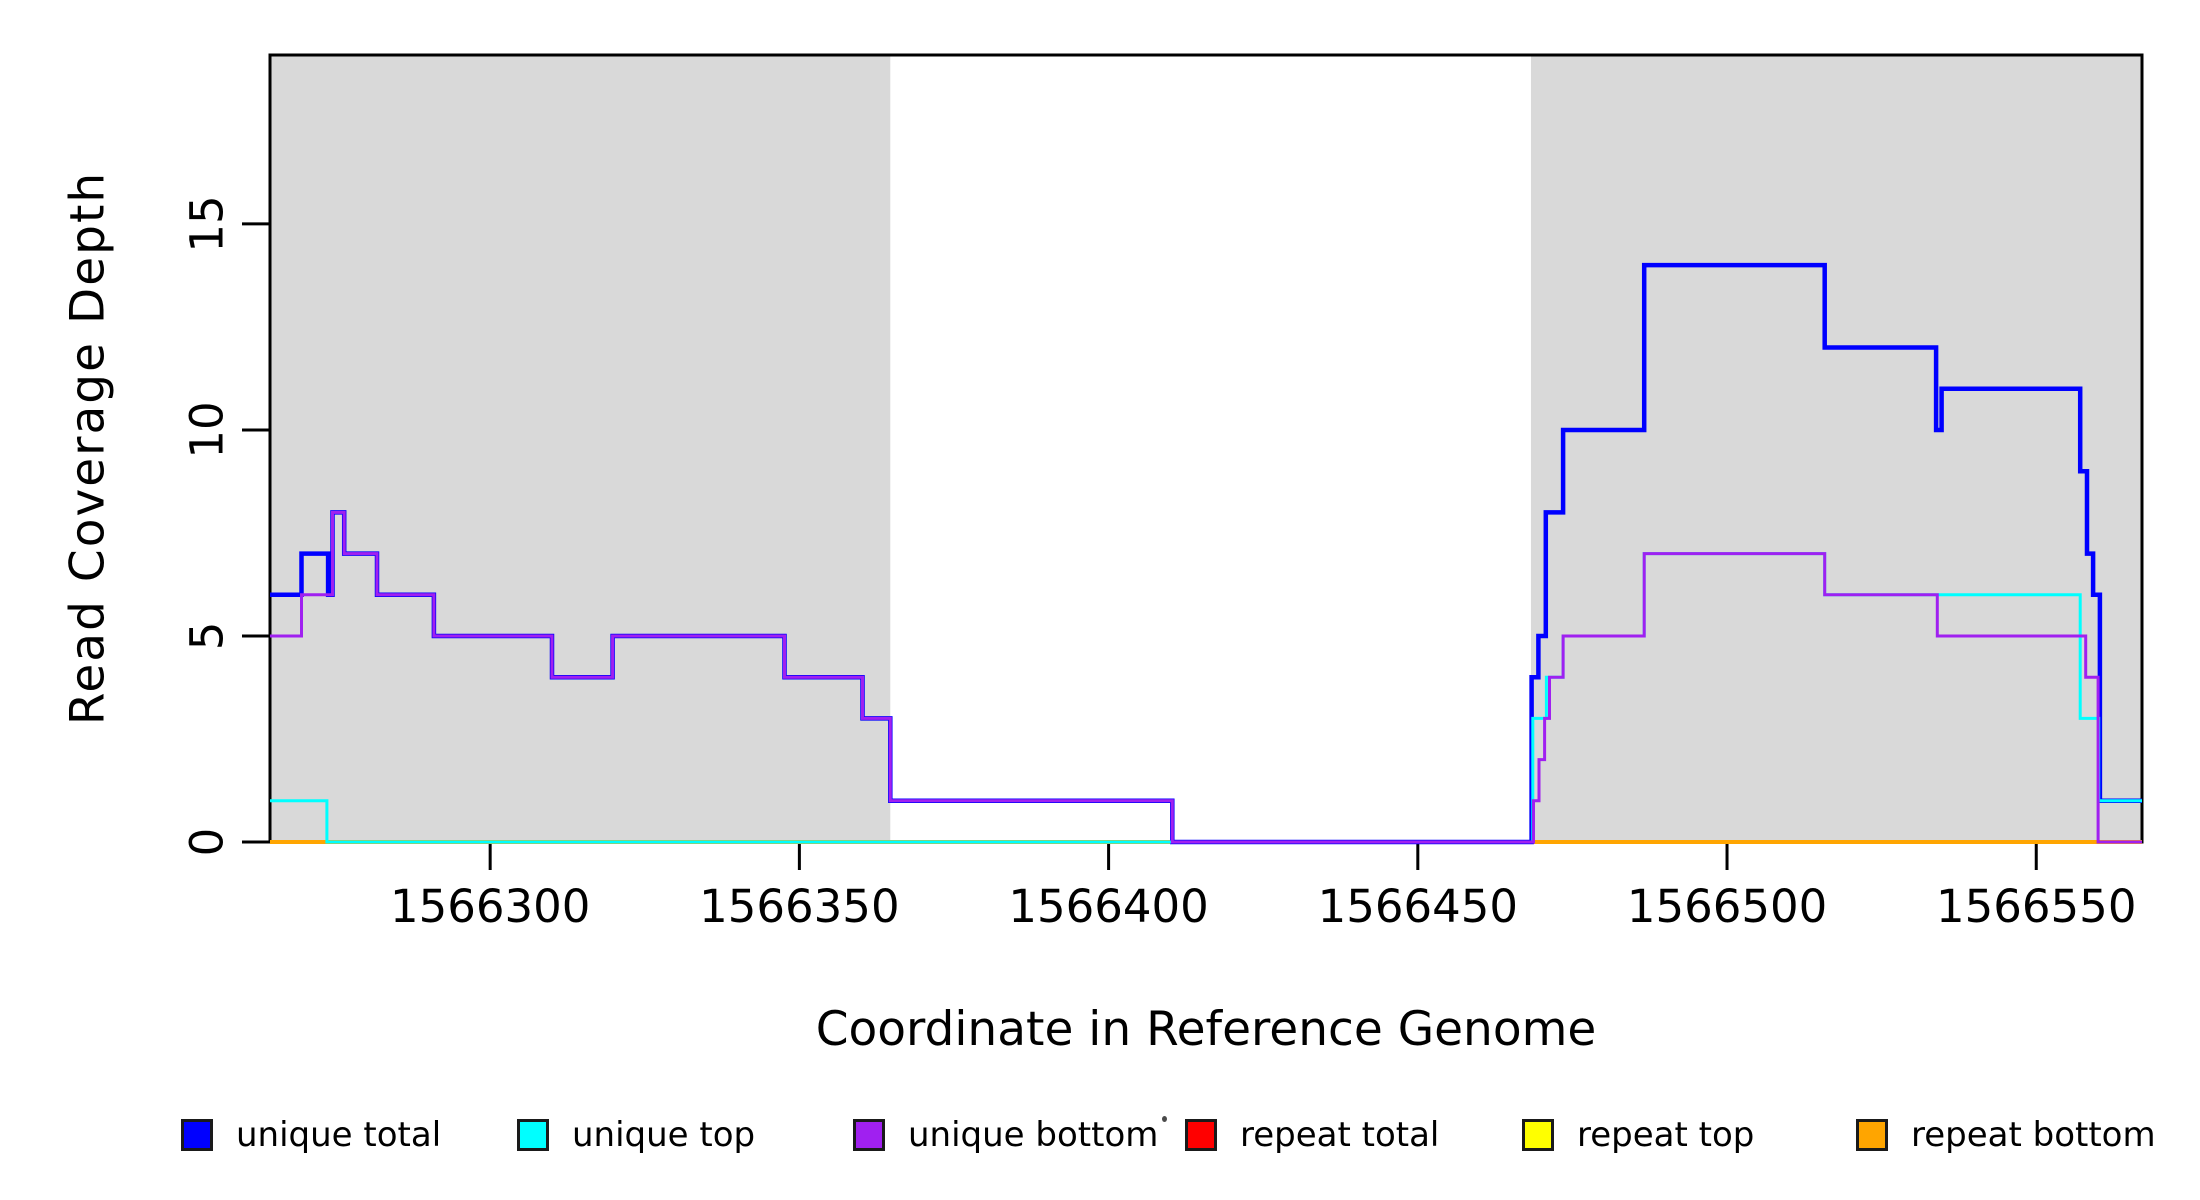 The height and width of the screenshot is (1200, 2200). I want to click on legend-item-unique-top: unique top, so click(636, 1135).